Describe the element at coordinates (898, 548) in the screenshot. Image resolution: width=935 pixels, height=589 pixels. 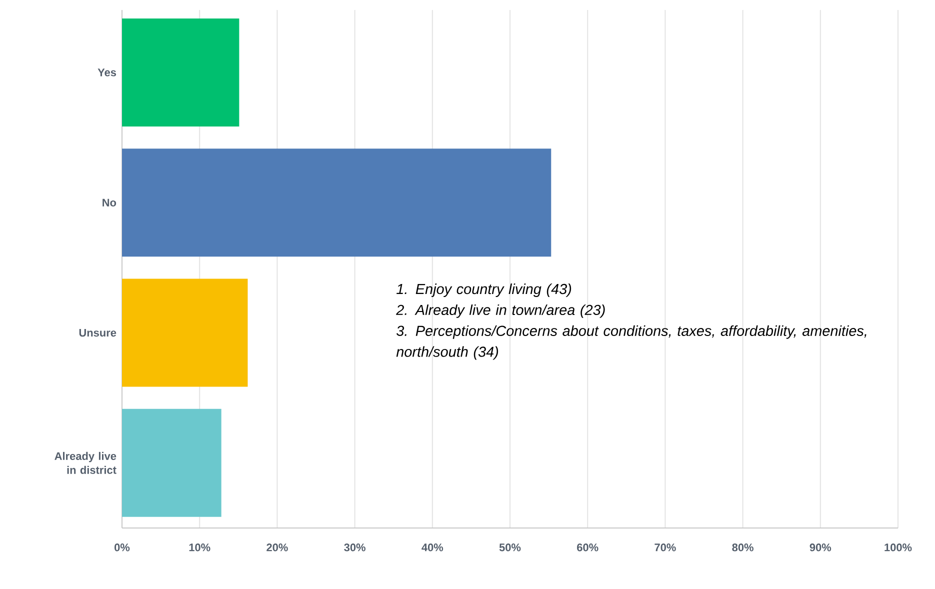
I see `x-tick-label: 100%` at that location.